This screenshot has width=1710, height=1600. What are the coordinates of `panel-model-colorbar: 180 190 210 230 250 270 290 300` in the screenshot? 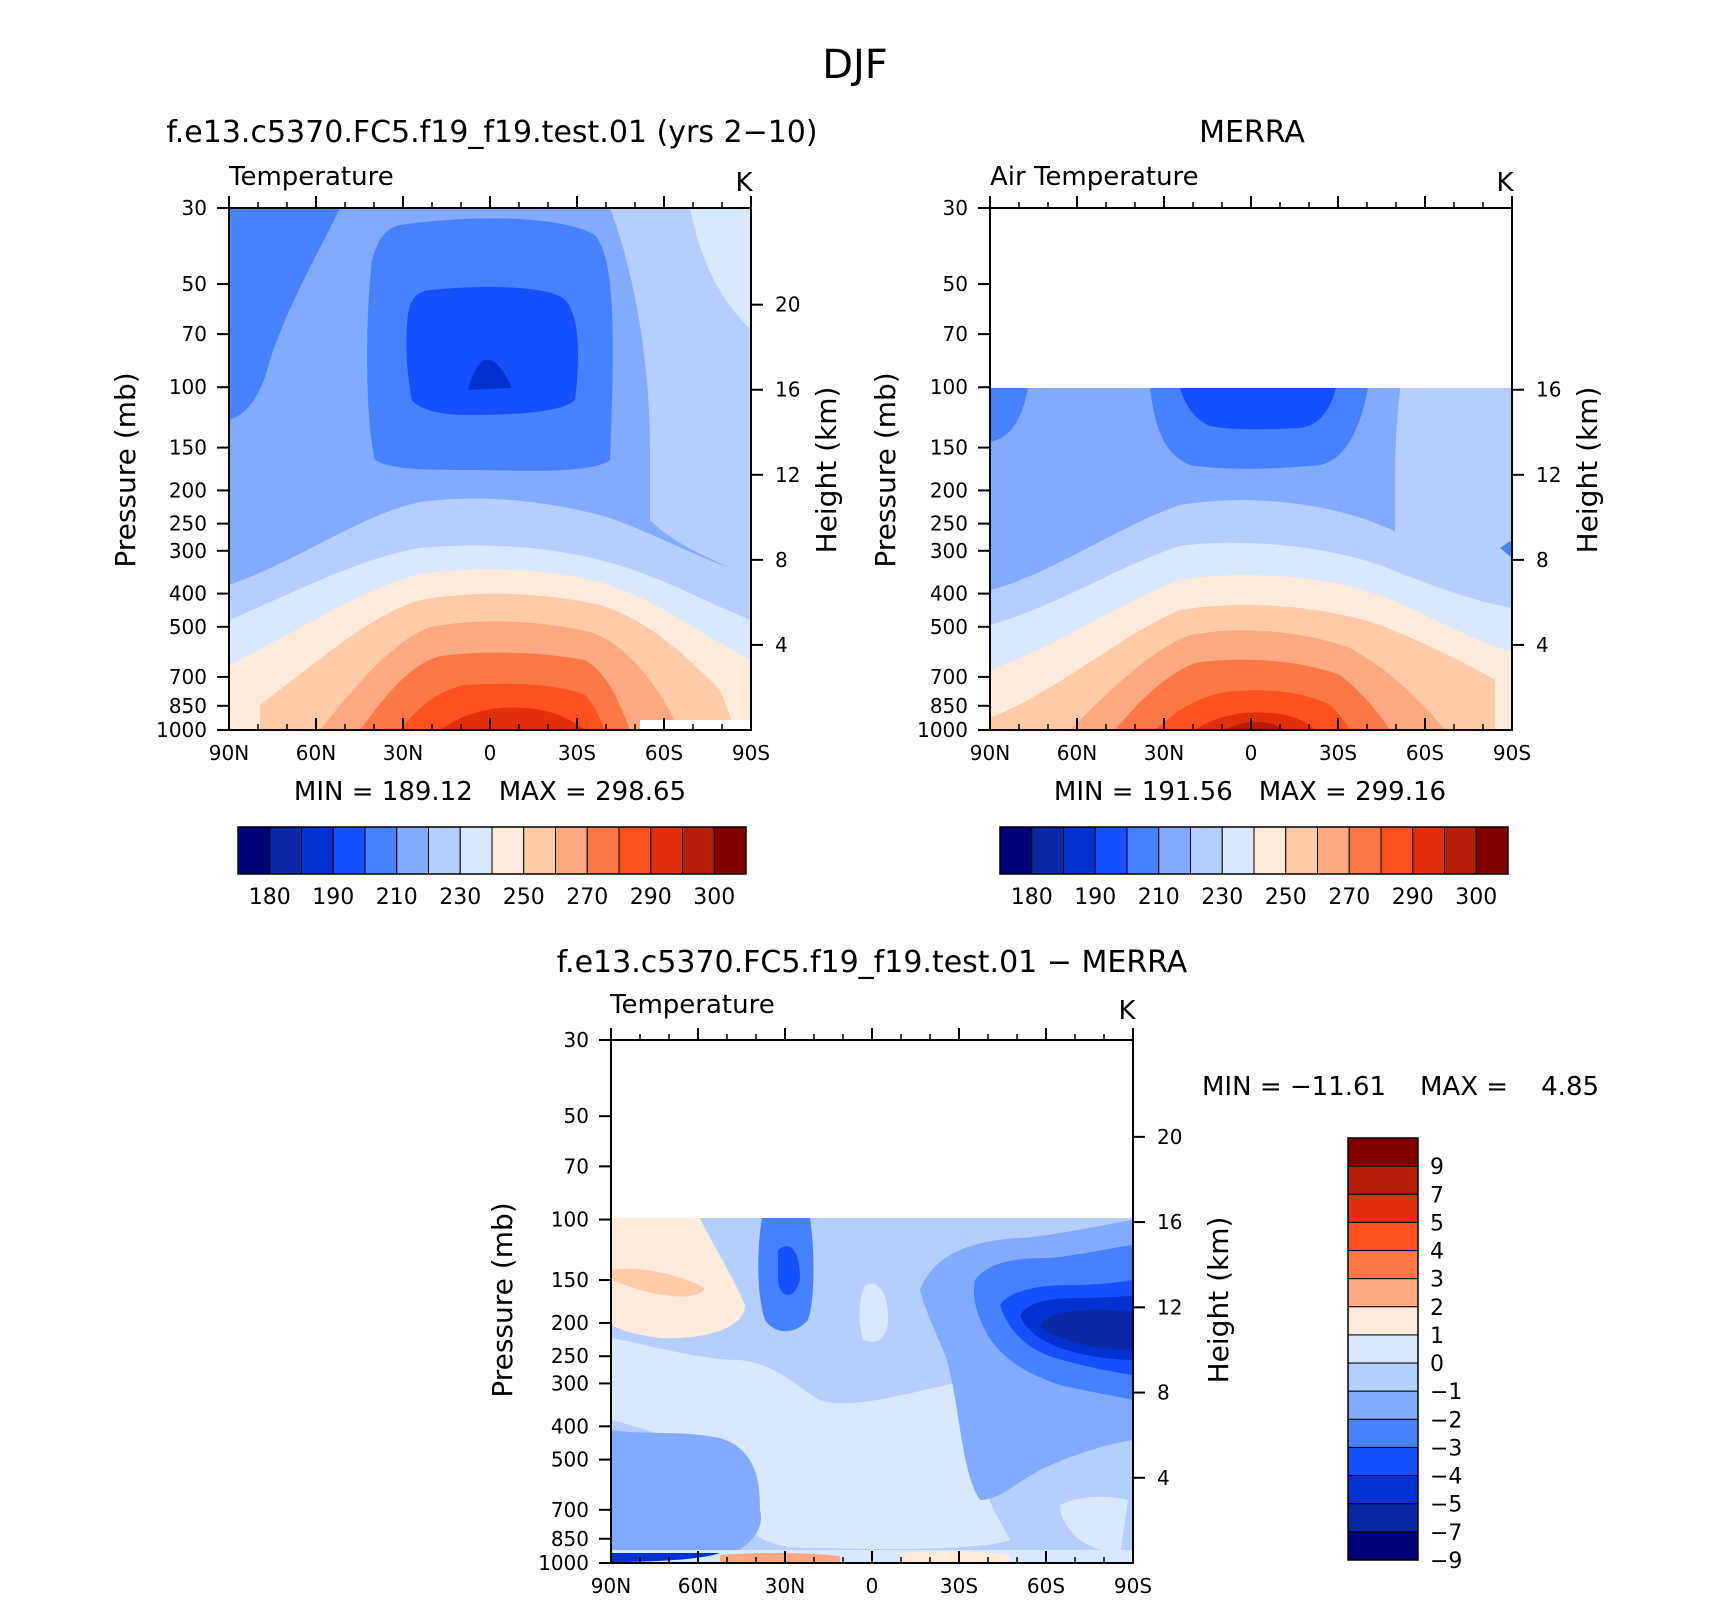 It's located at (492, 868).